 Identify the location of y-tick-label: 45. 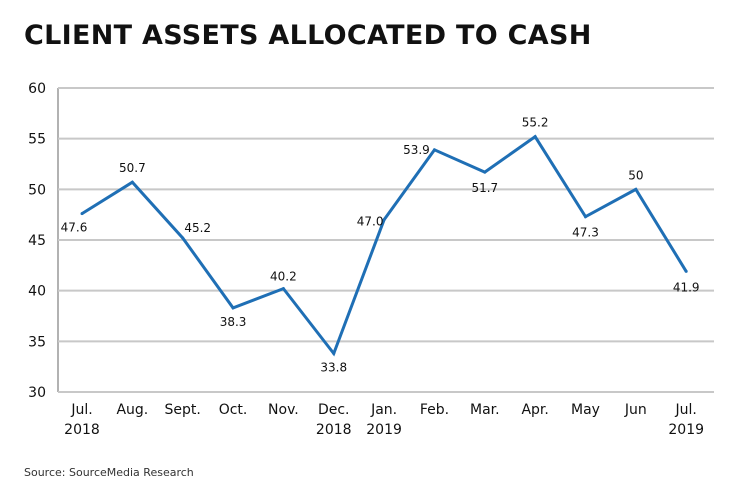
(37, 241).